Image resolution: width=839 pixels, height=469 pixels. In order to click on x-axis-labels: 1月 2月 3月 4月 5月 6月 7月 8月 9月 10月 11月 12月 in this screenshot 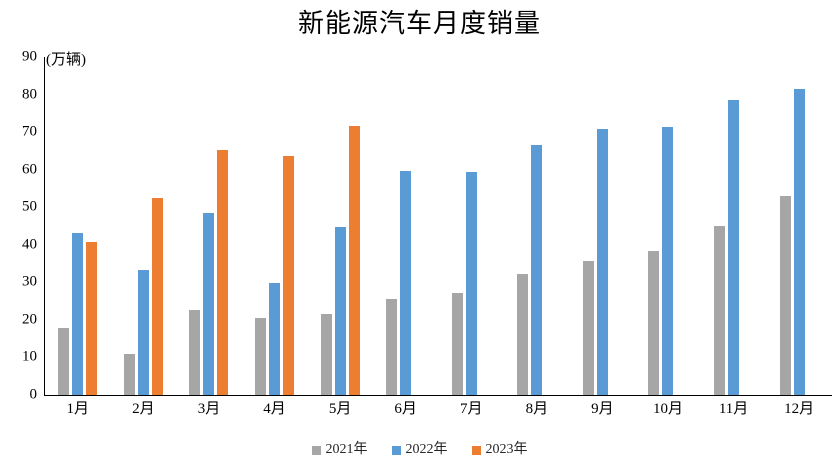, I will do `click(438, 406)`.